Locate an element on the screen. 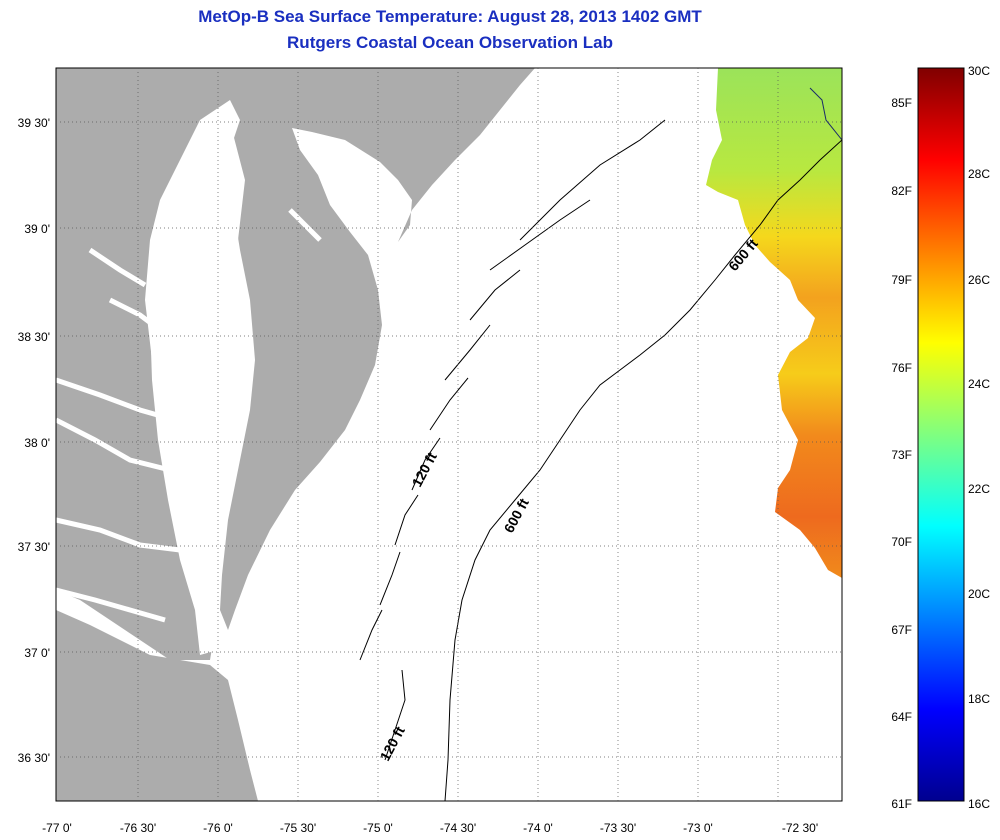 This screenshot has height=840, width=1000. colorbar-c-label: 24C is located at coordinates (979, 384).